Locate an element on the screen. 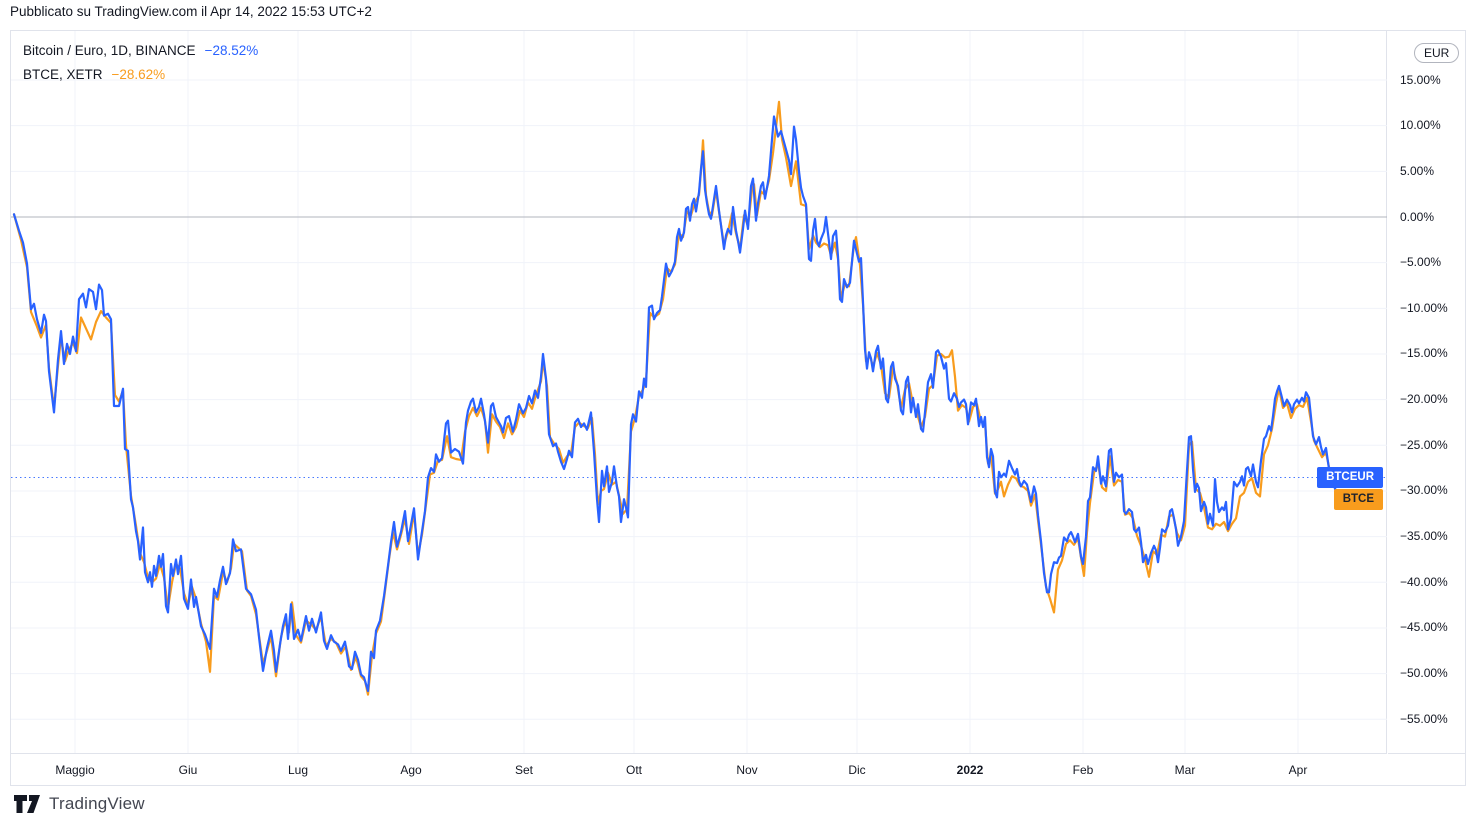 This screenshot has height=830, width=1478. price-tick-label: 5.00% is located at coordinates (1417, 170).